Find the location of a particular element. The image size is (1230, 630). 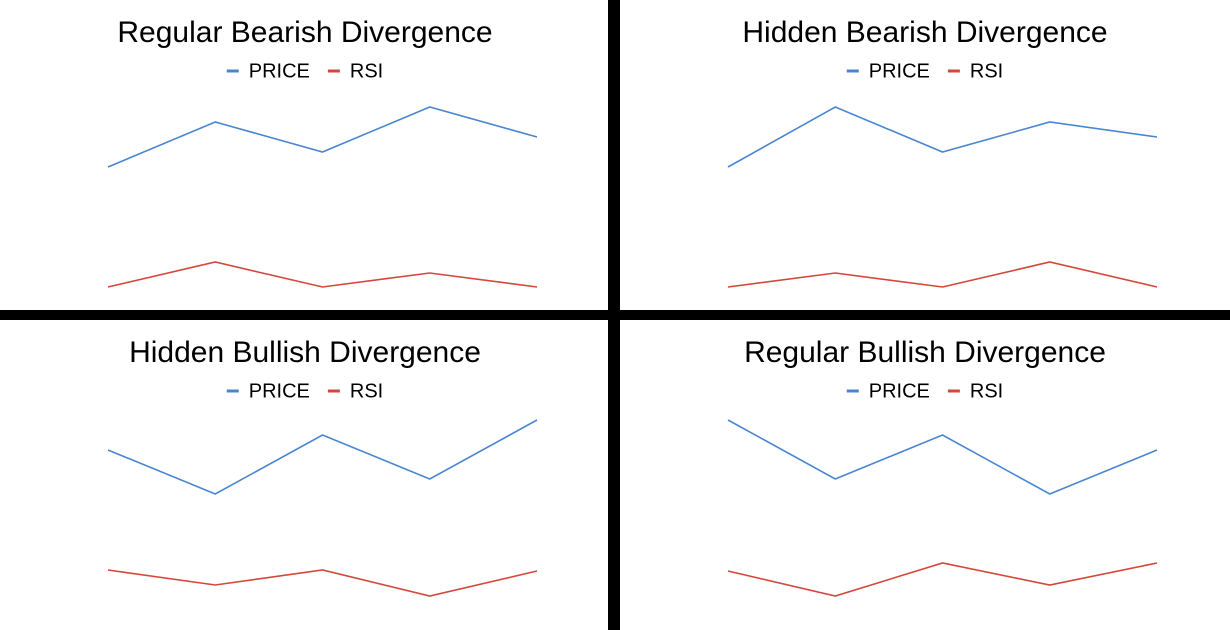

chart: Regular Bullish Divergence PRICE RSI is located at coordinates (942, 466).